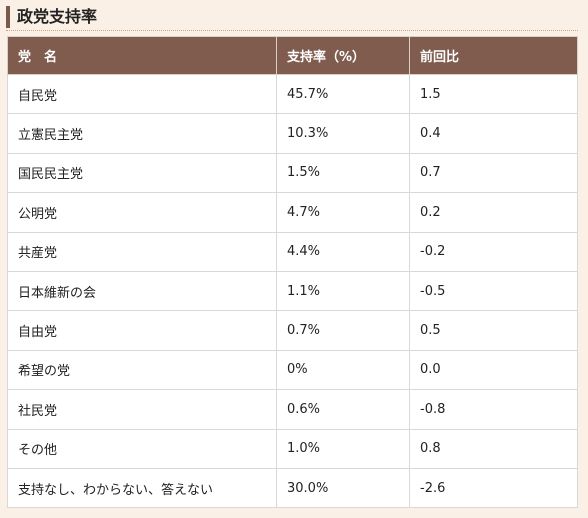  What do you see at coordinates (343, 133) in the screenshot?
I see `support-rate: 10.3%` at bounding box center [343, 133].